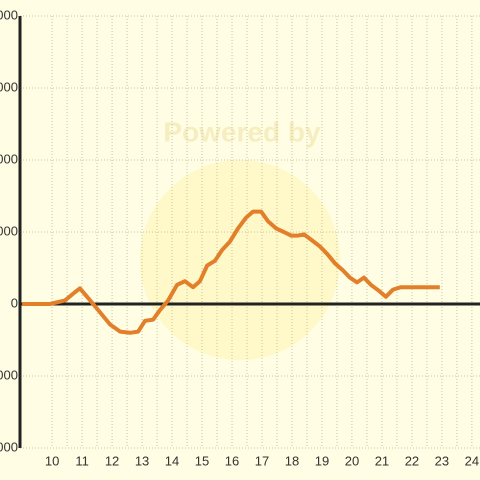 This screenshot has height=480, width=480. I want to click on x-tick-label: 19, so click(322, 460).